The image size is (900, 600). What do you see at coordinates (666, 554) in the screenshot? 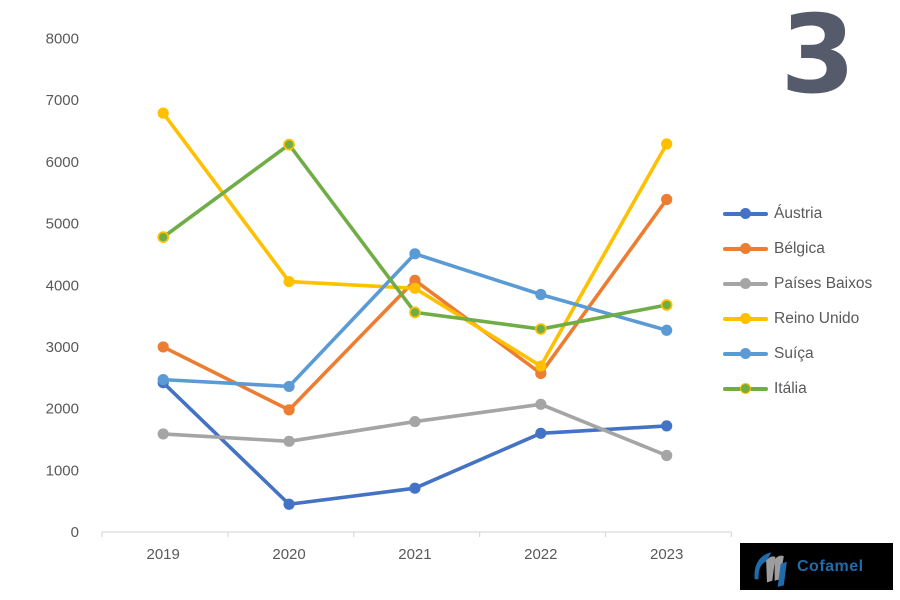
I see `x-tick-label: 2023` at bounding box center [666, 554].